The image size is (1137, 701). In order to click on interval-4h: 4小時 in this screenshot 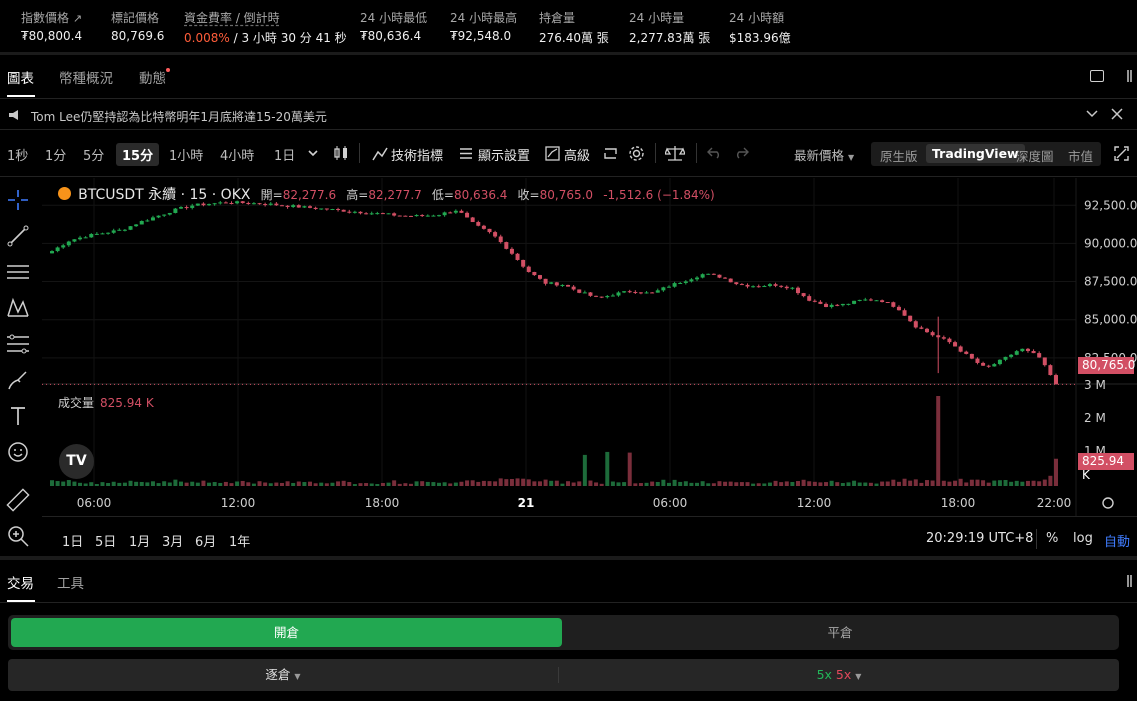, I will do `click(237, 156)`.